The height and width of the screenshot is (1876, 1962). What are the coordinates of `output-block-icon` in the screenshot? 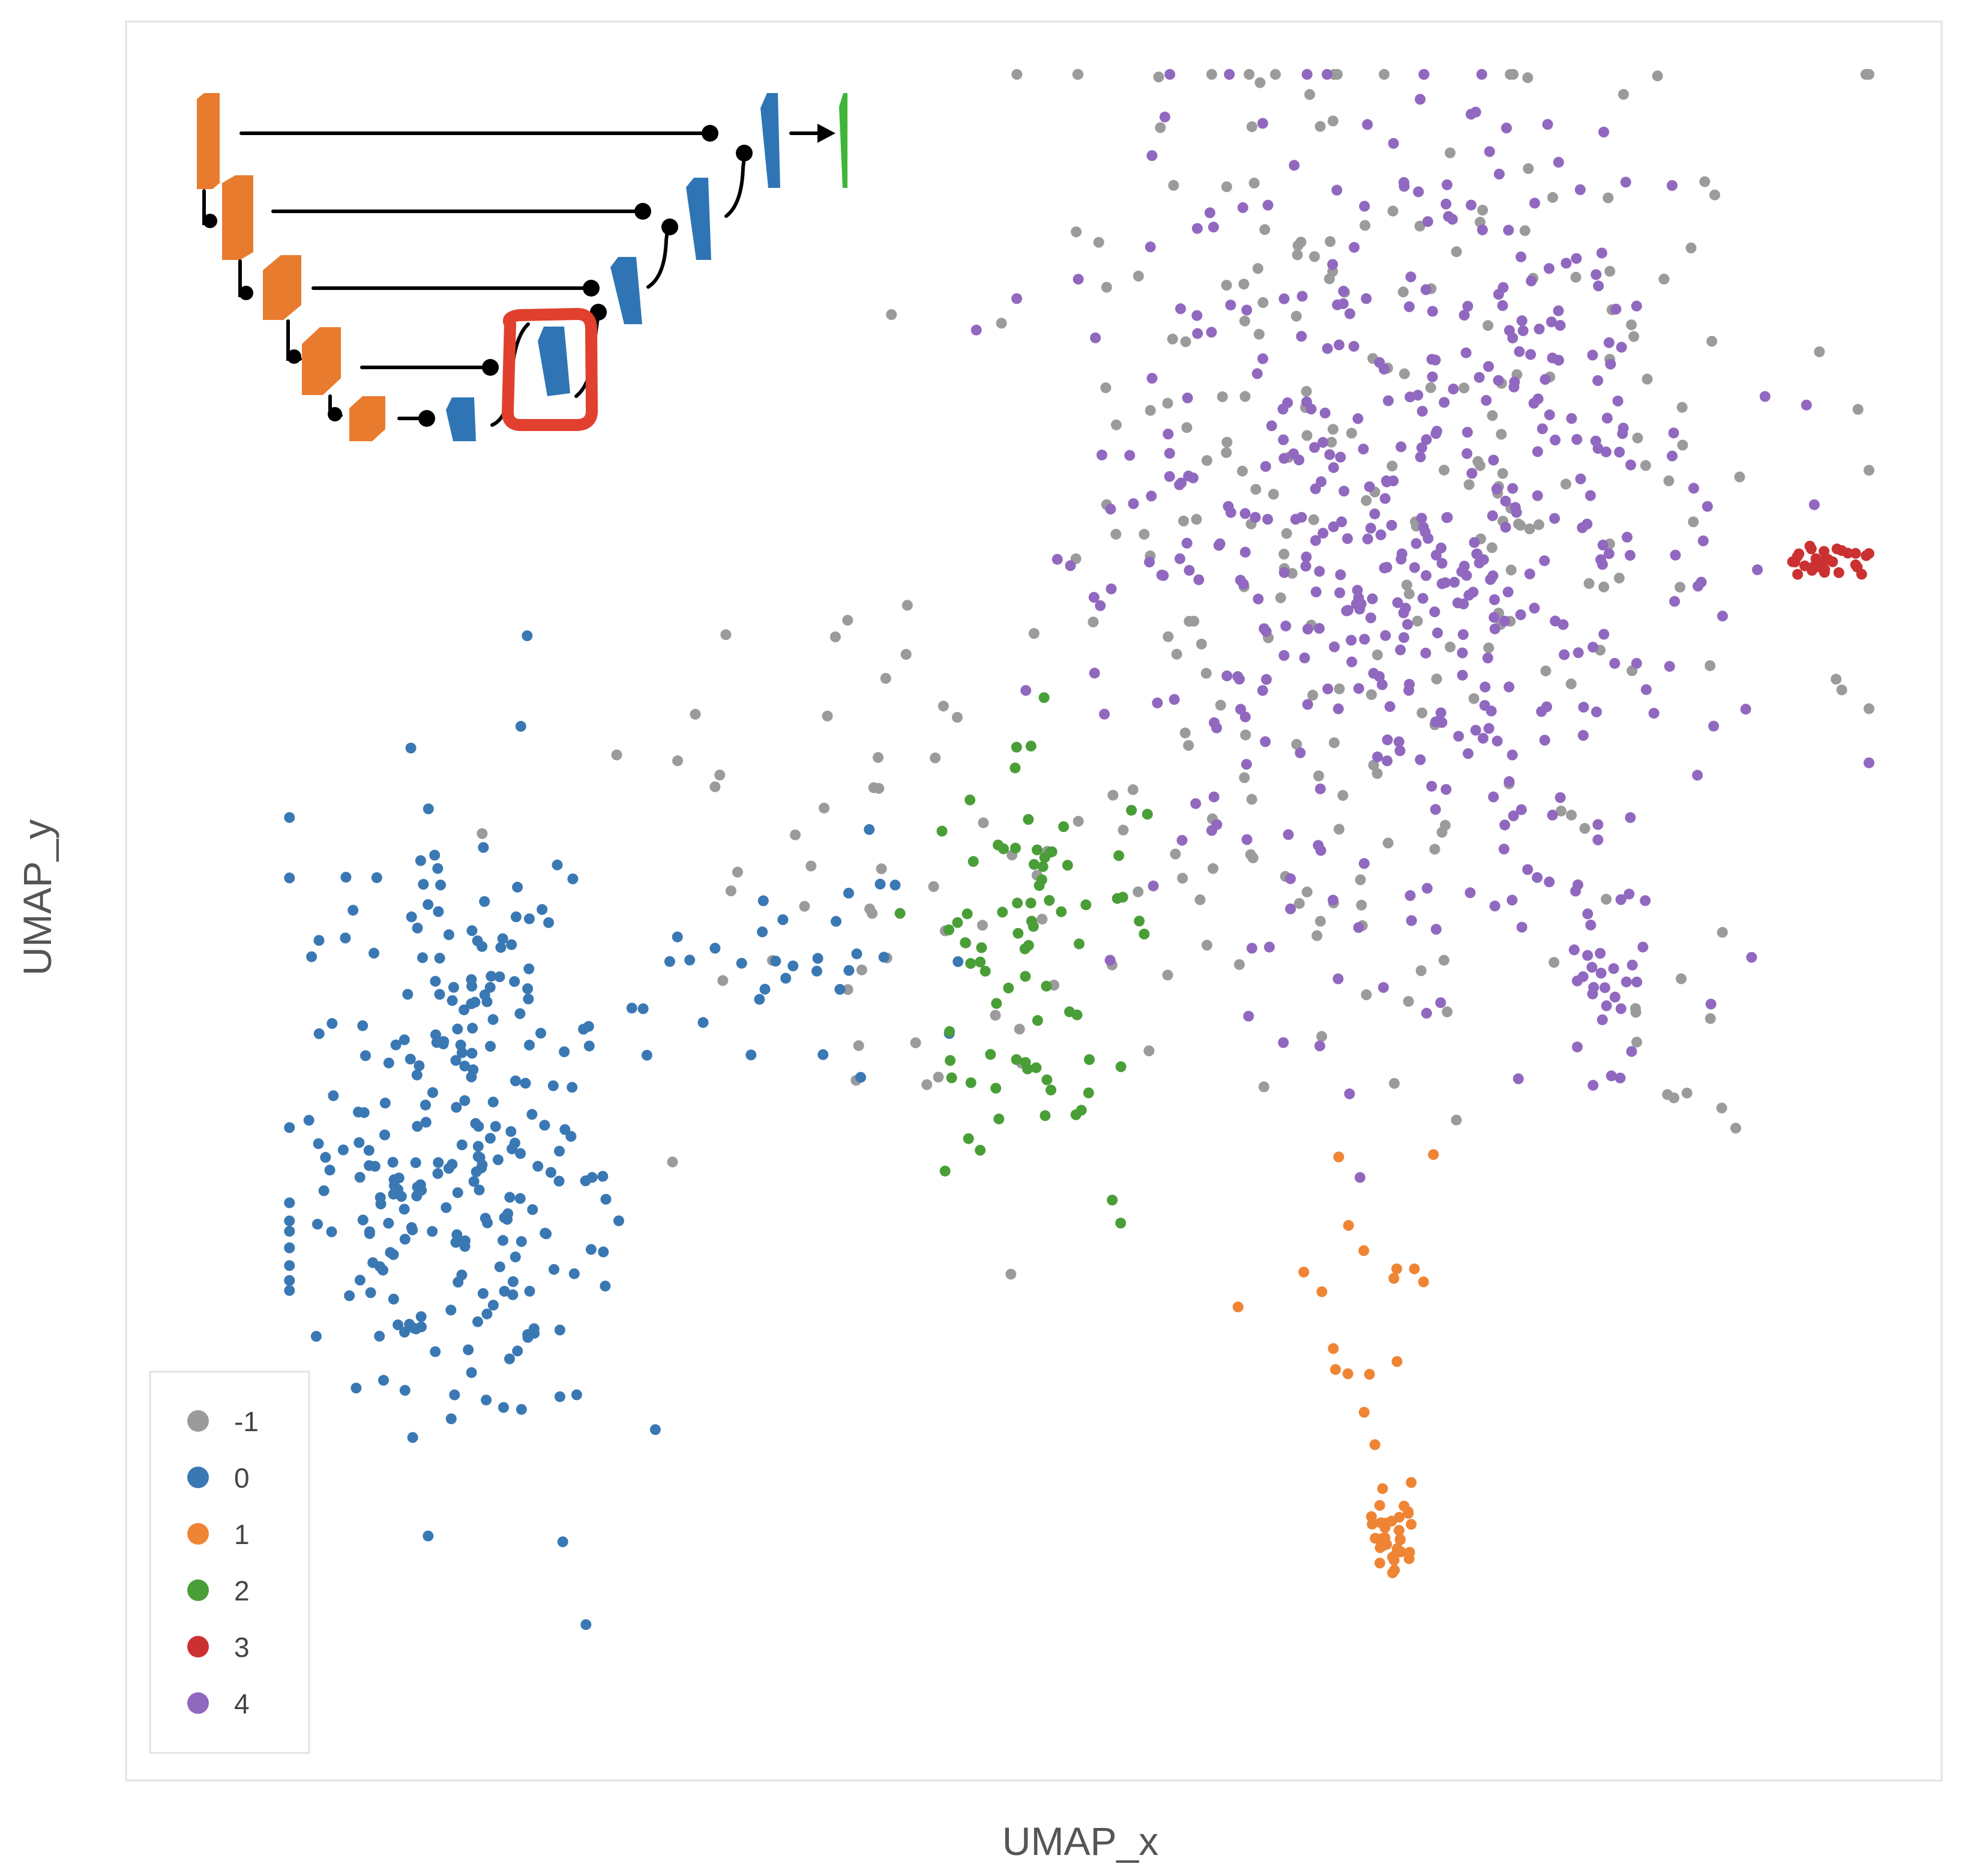 It's located at (843, 140).